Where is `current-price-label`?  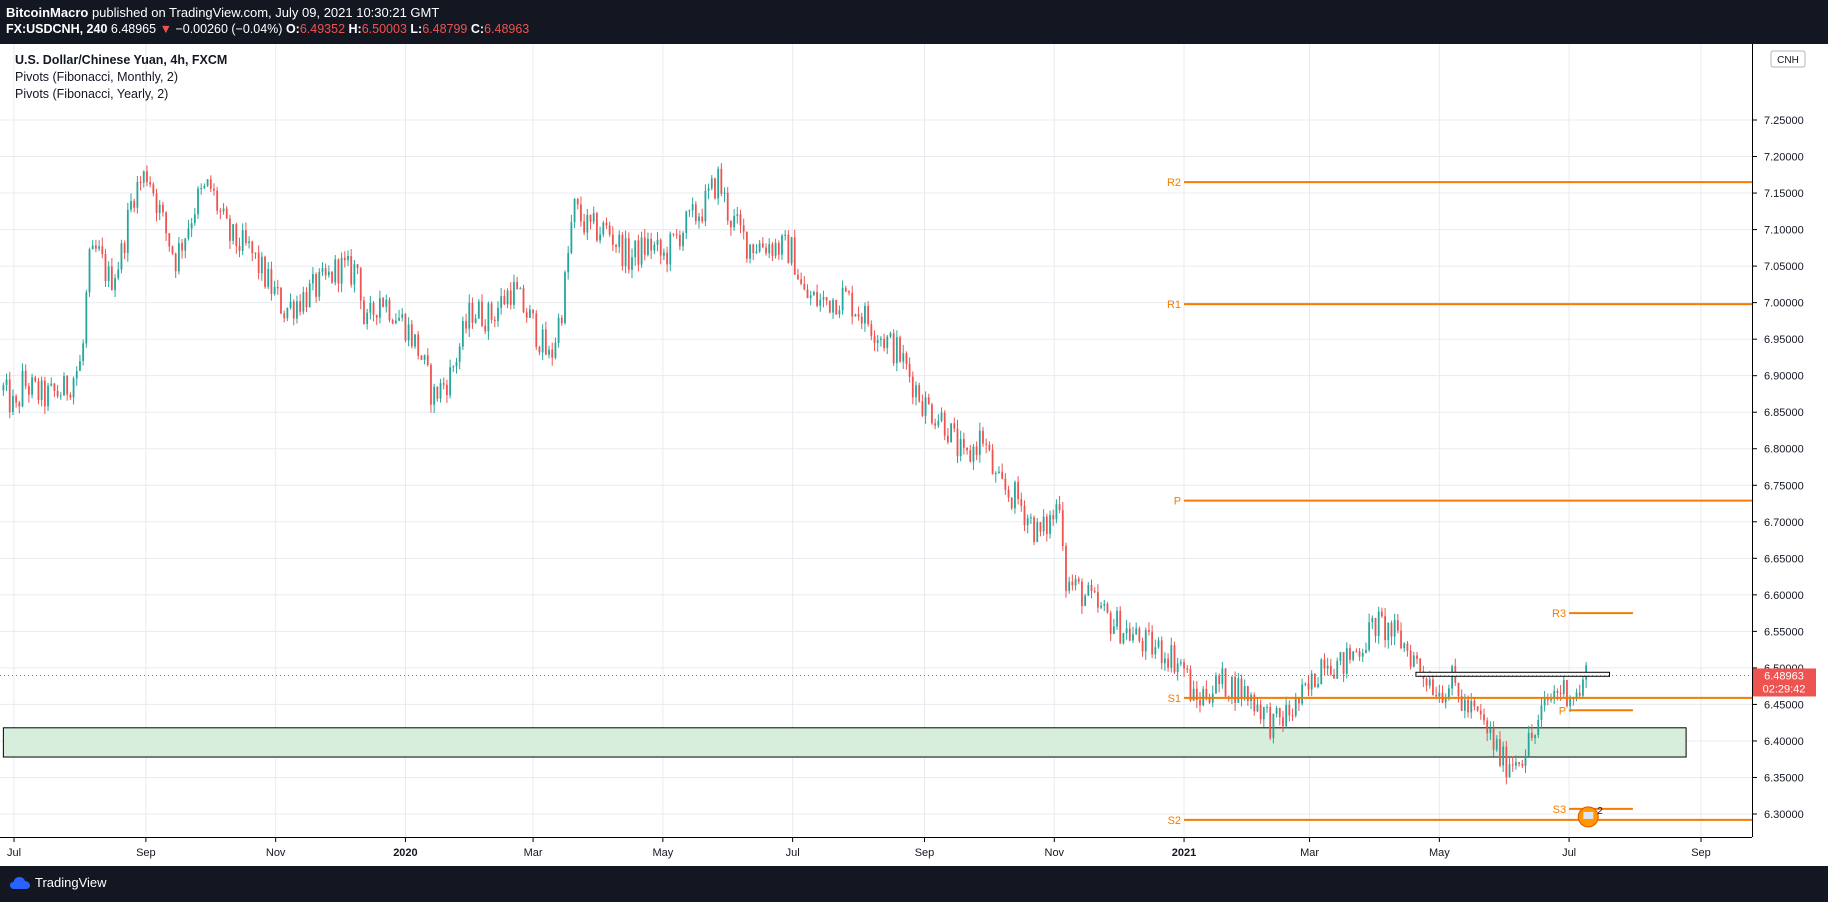
current-price-label is located at coordinates (1784, 682).